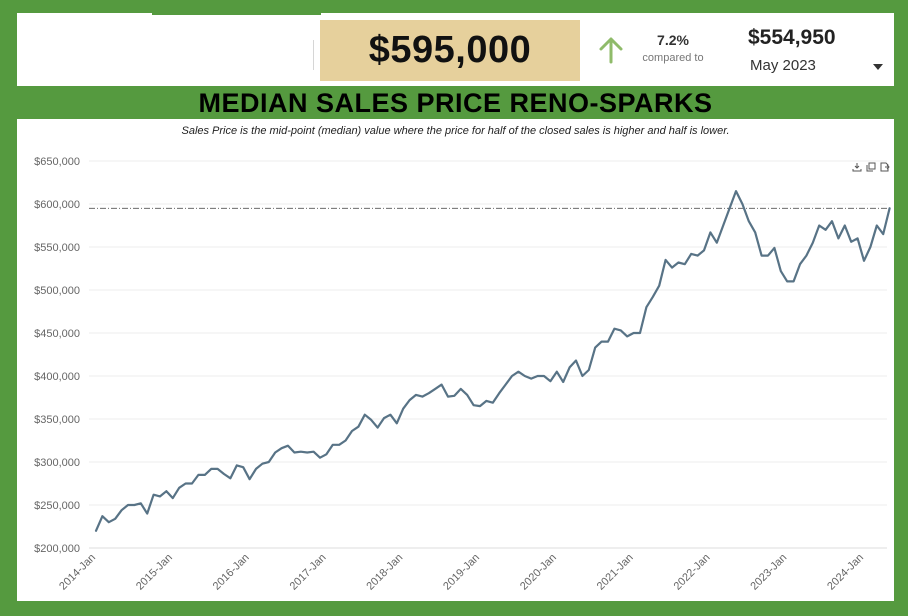  What do you see at coordinates (611, 50) in the screenshot?
I see `arrow-up-icon` at bounding box center [611, 50].